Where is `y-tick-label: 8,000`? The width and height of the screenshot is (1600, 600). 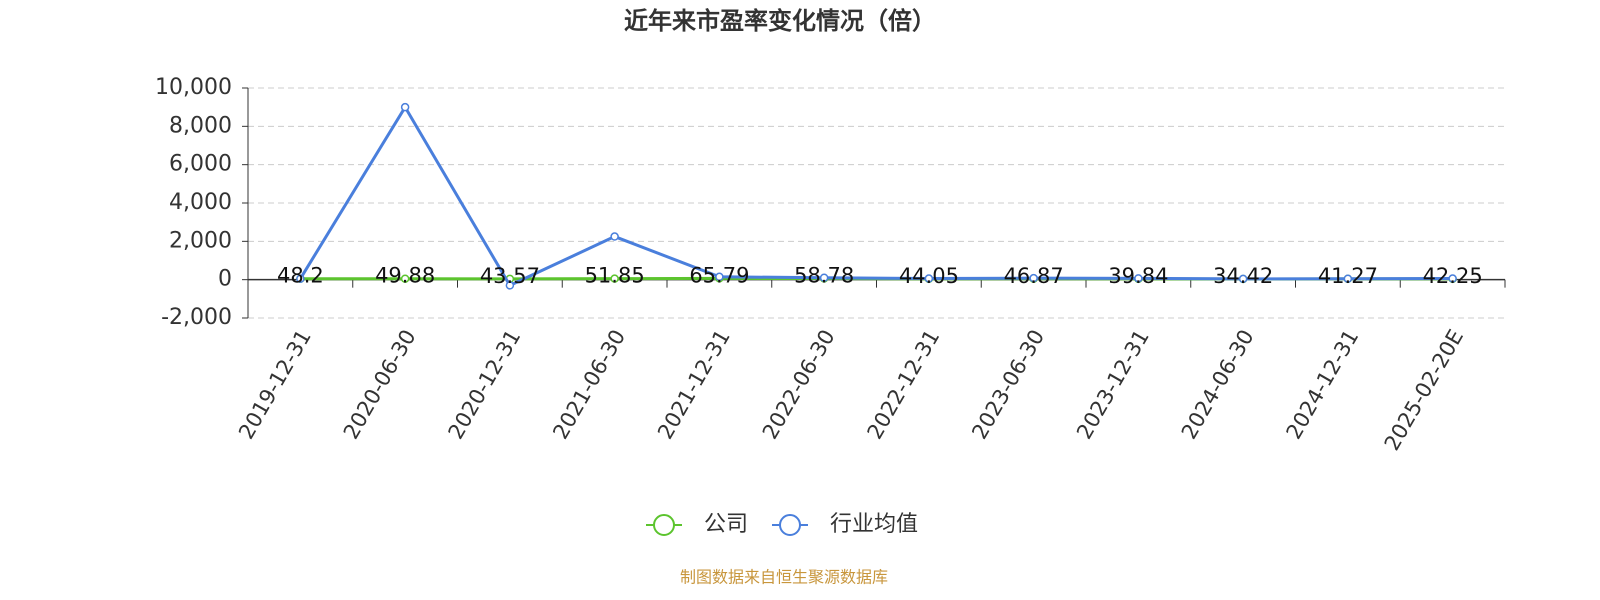
y-tick-label: 8,000 is located at coordinates (200, 125).